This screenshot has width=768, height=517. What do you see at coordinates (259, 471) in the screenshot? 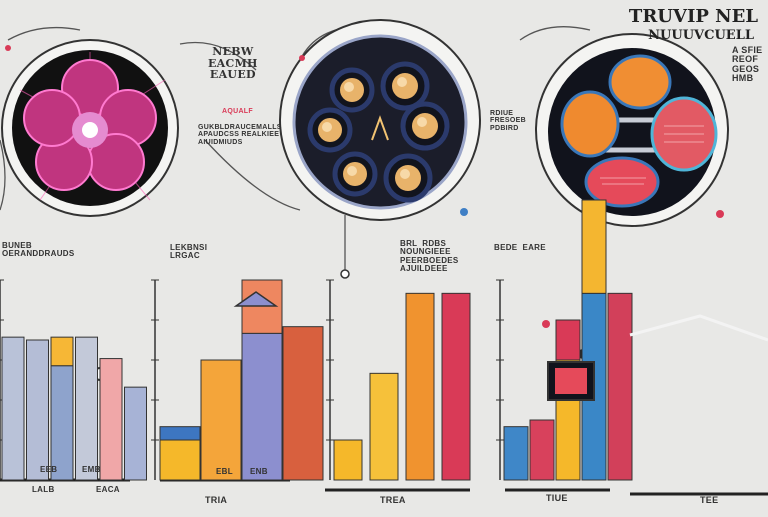
I see `middle-tick-2: ENB` at bounding box center [259, 471].